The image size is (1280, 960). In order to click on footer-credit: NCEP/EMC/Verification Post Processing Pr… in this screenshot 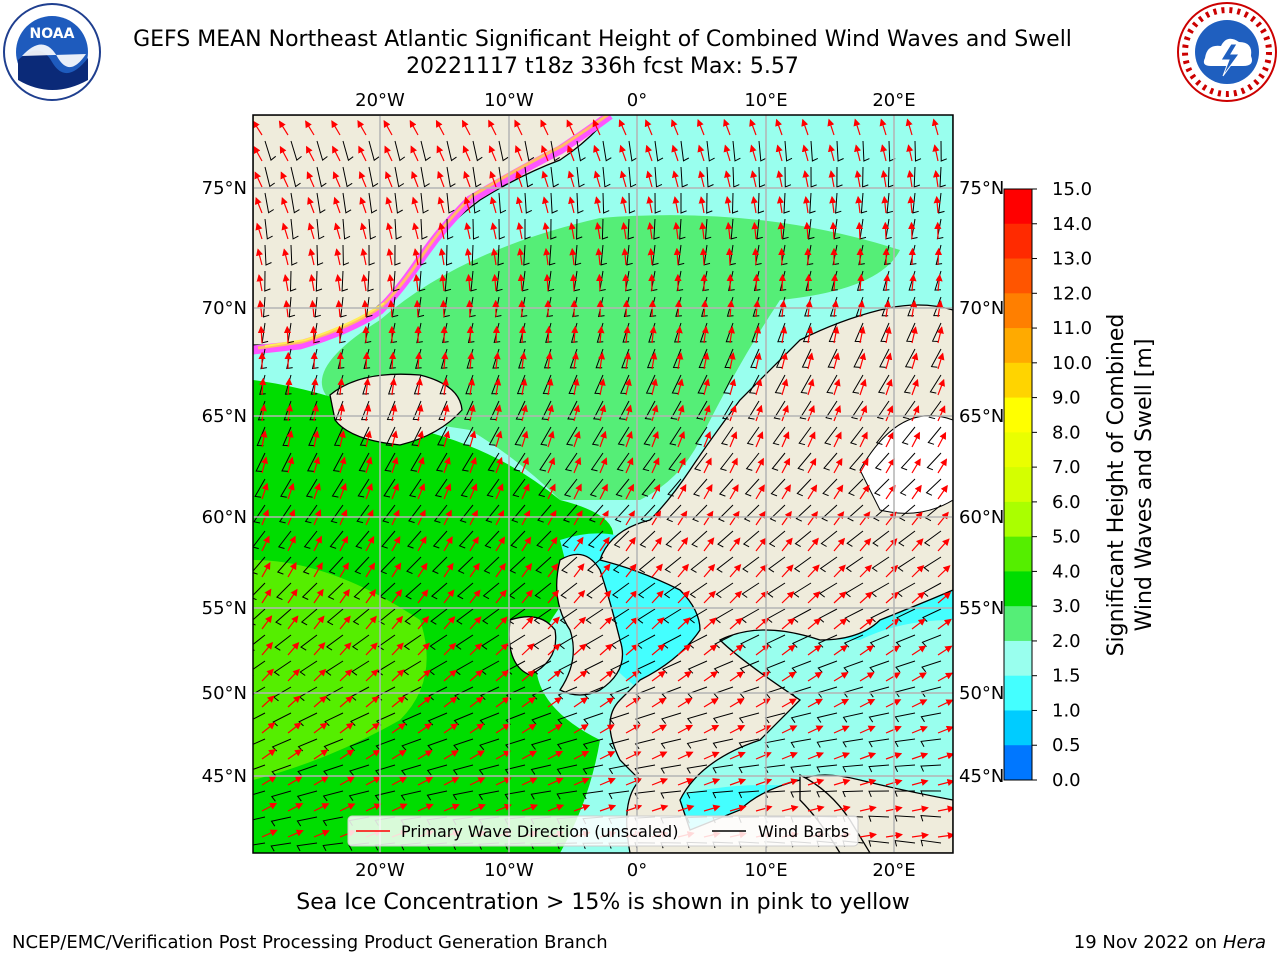, I will do `click(310, 942)`.